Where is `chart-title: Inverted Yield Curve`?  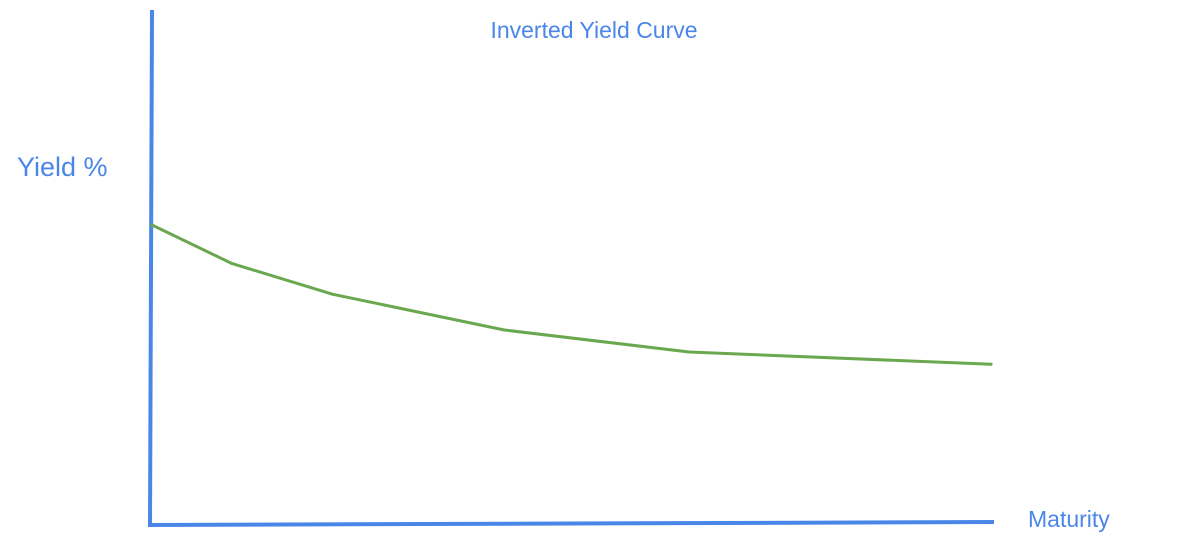 chart-title: Inverted Yield Curve is located at coordinates (593, 30).